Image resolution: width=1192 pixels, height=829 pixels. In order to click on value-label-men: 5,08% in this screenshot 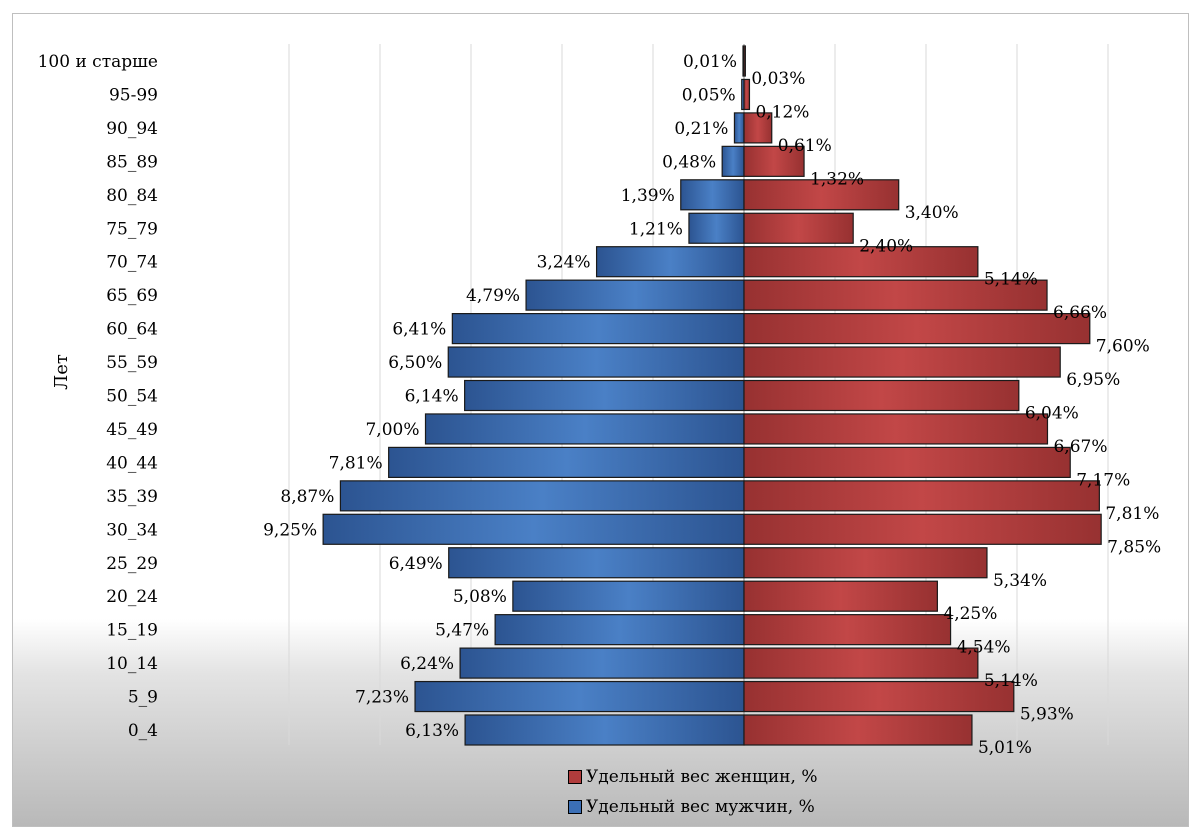, I will do `click(480, 597)`.